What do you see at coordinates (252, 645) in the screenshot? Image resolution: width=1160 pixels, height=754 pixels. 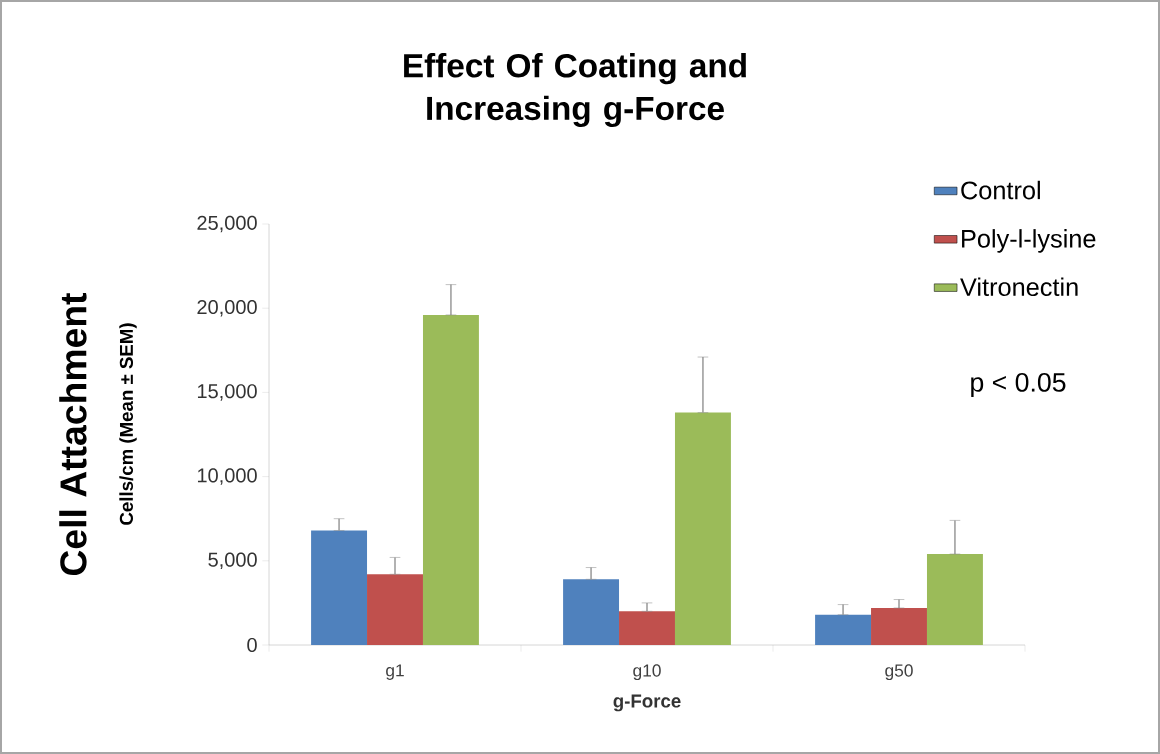 I see `y-tick-label: 0` at bounding box center [252, 645].